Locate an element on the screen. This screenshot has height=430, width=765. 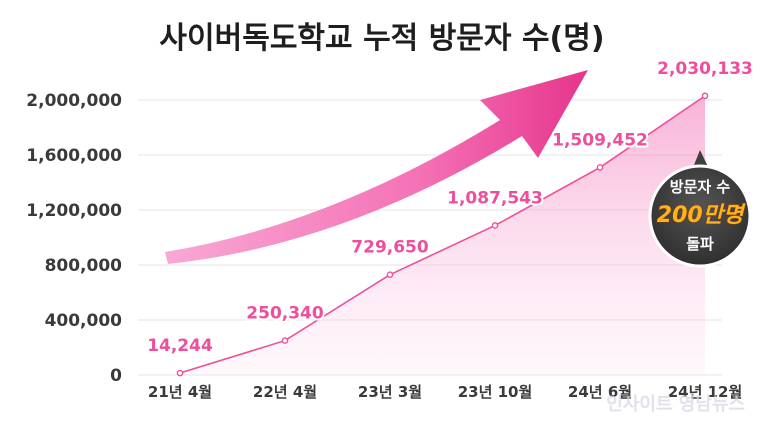
badge-circle is located at coordinates (700, 216).